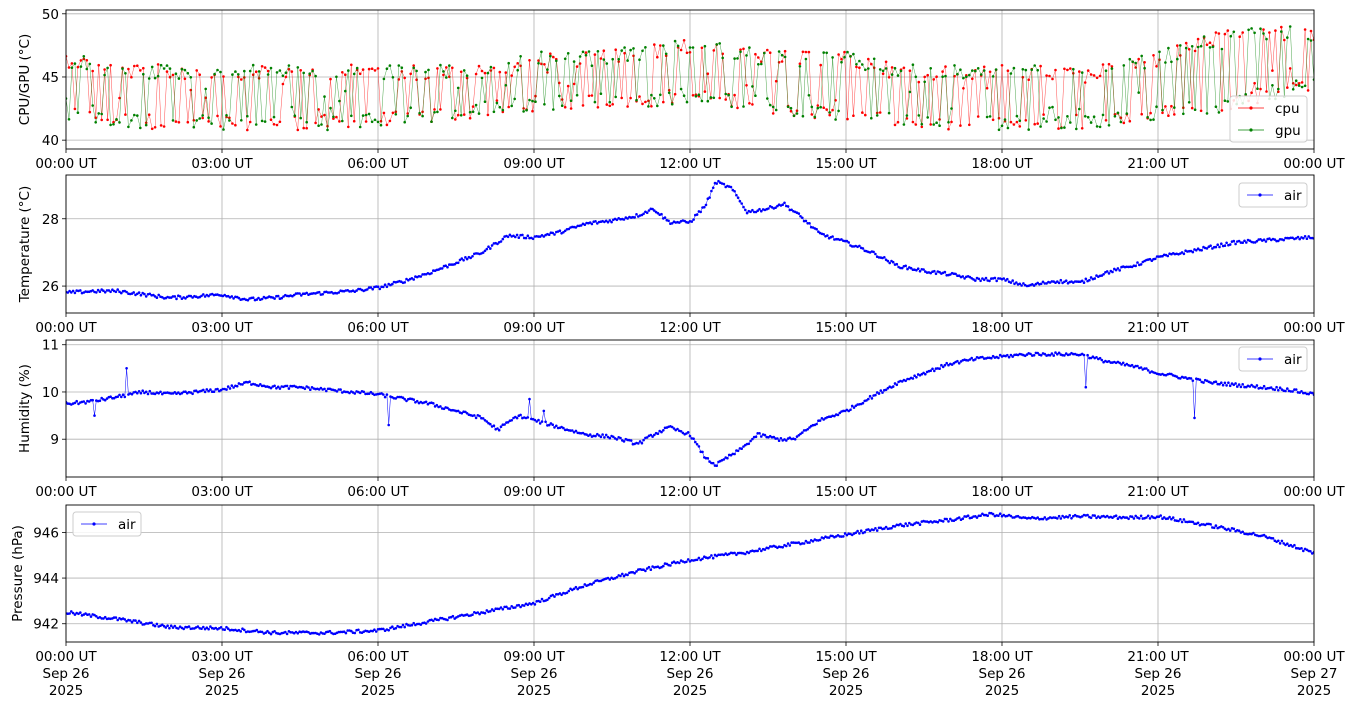 The width and height of the screenshot is (1355, 708). I want to click on x-tick-label: 00:00 UT, so click(1314, 328).